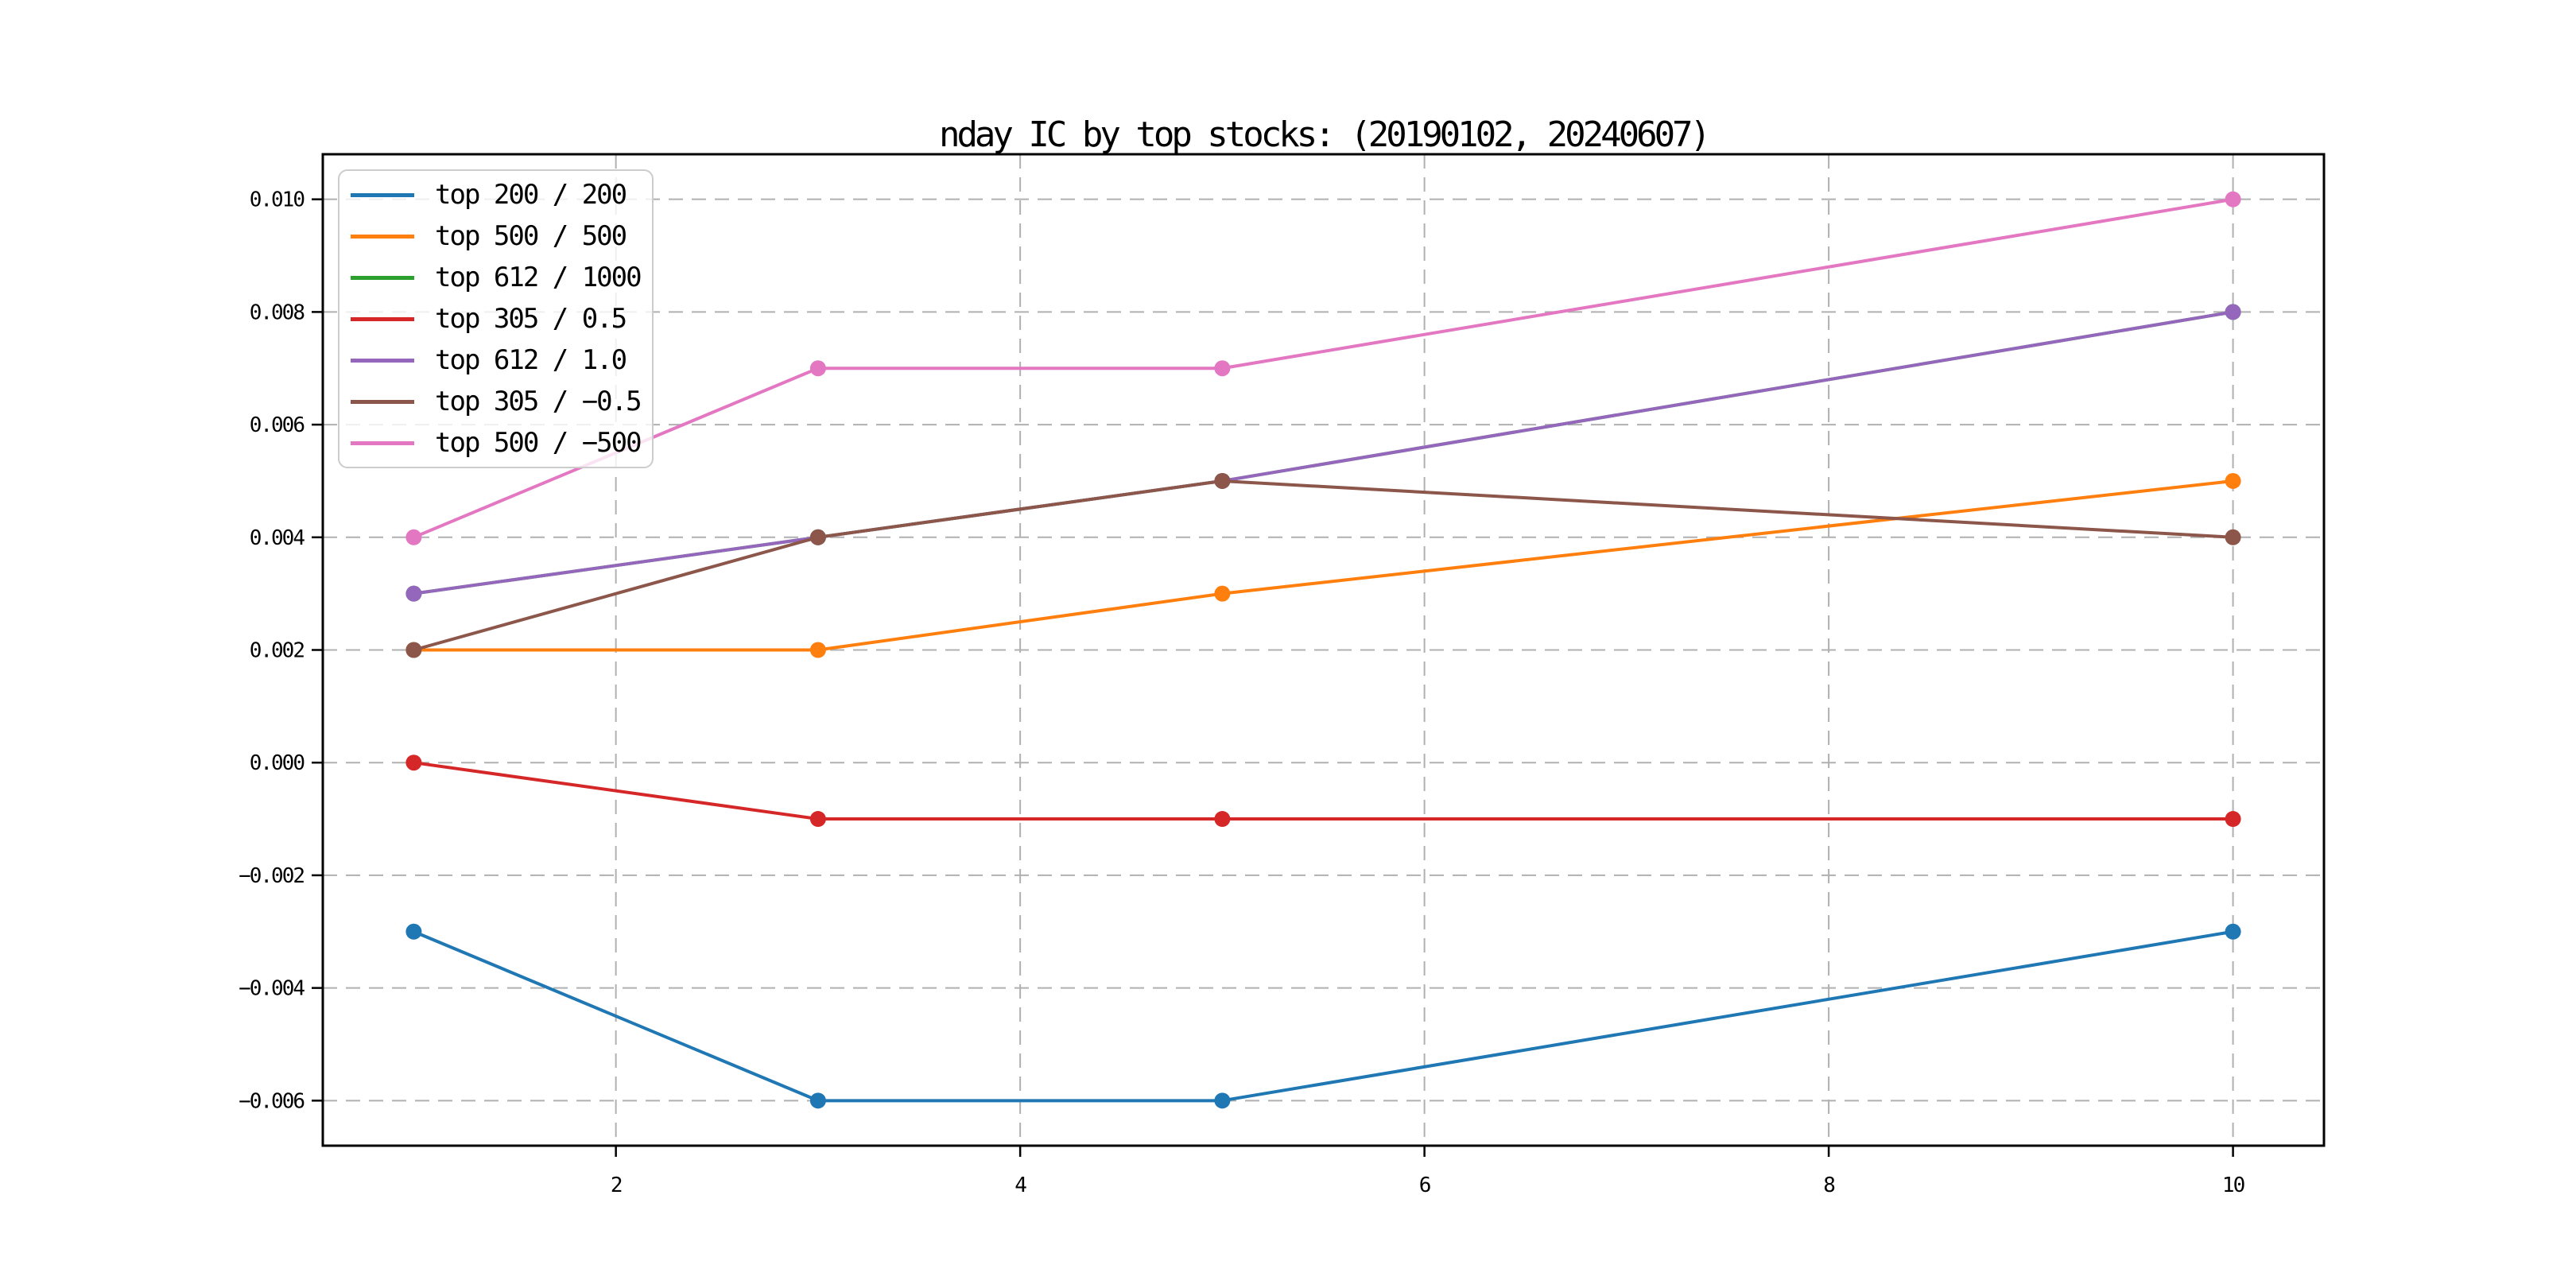 This screenshot has height=1288, width=2576. What do you see at coordinates (531, 236) in the screenshot?
I see `legend-label: top 500 / 500` at bounding box center [531, 236].